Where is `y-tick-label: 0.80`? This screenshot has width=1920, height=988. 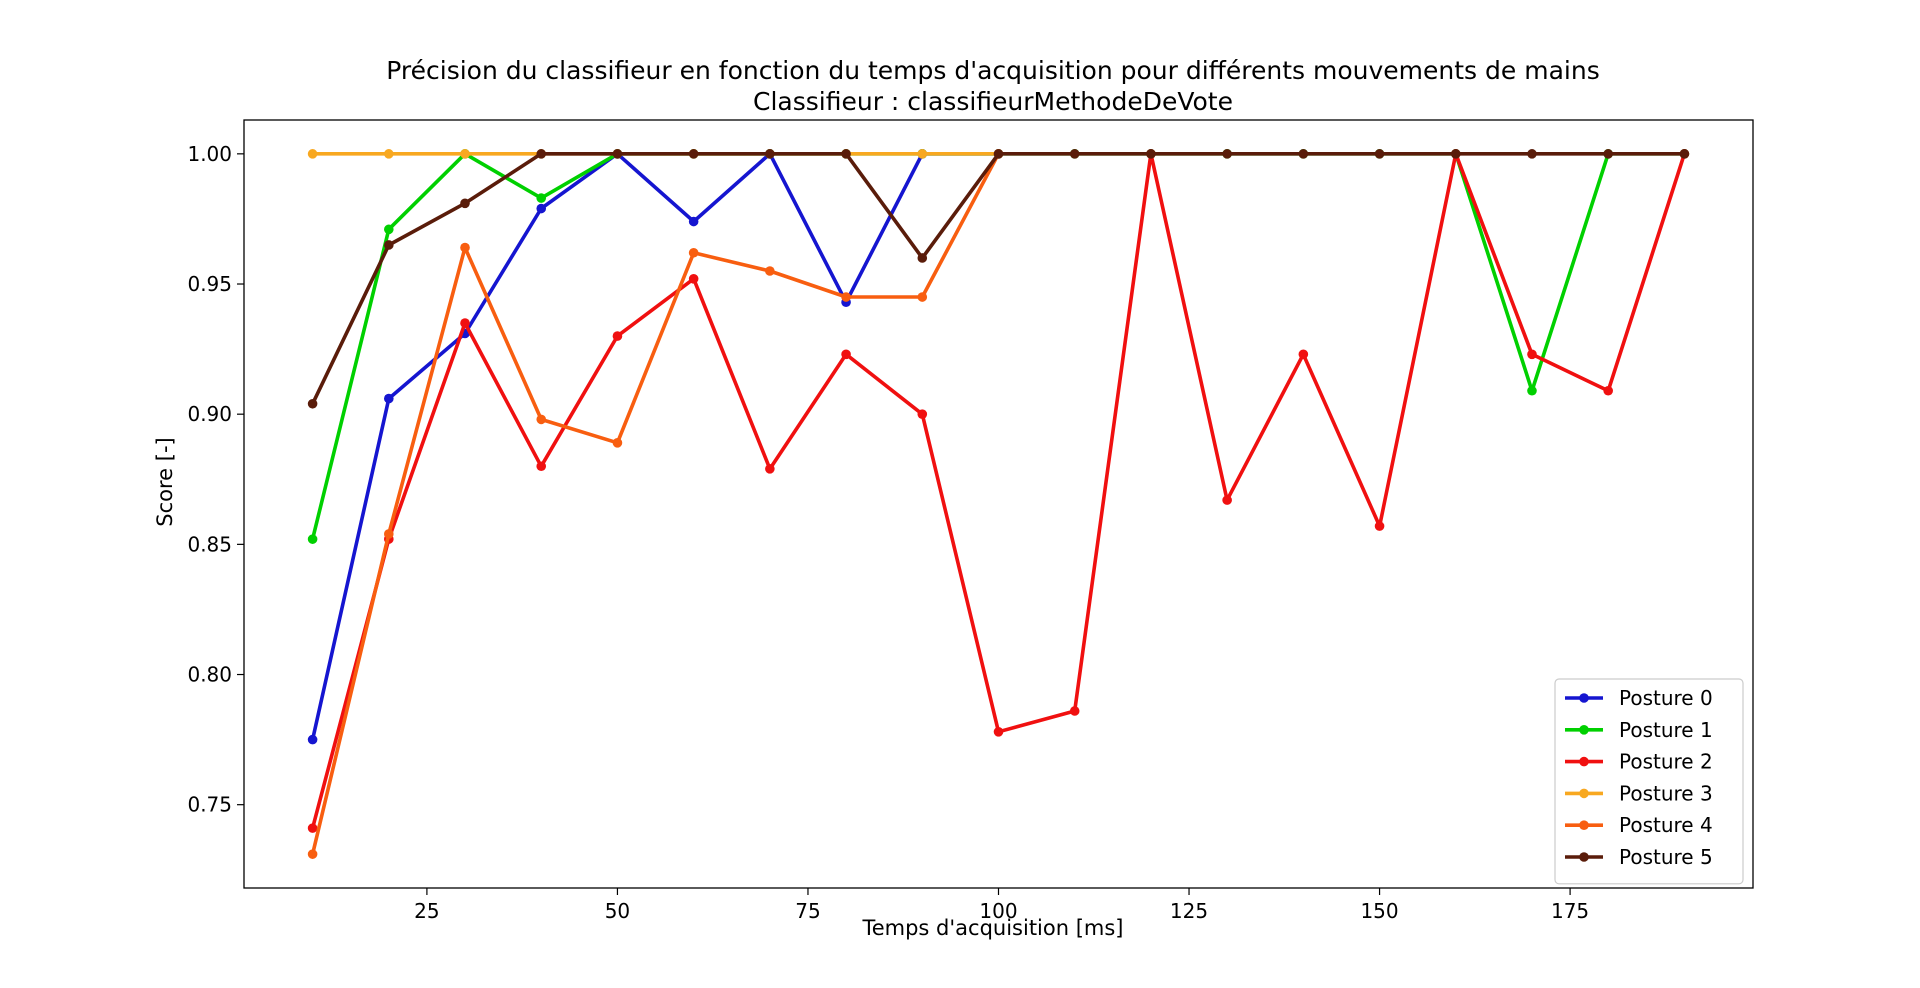 y-tick-label: 0.80 is located at coordinates (209, 675).